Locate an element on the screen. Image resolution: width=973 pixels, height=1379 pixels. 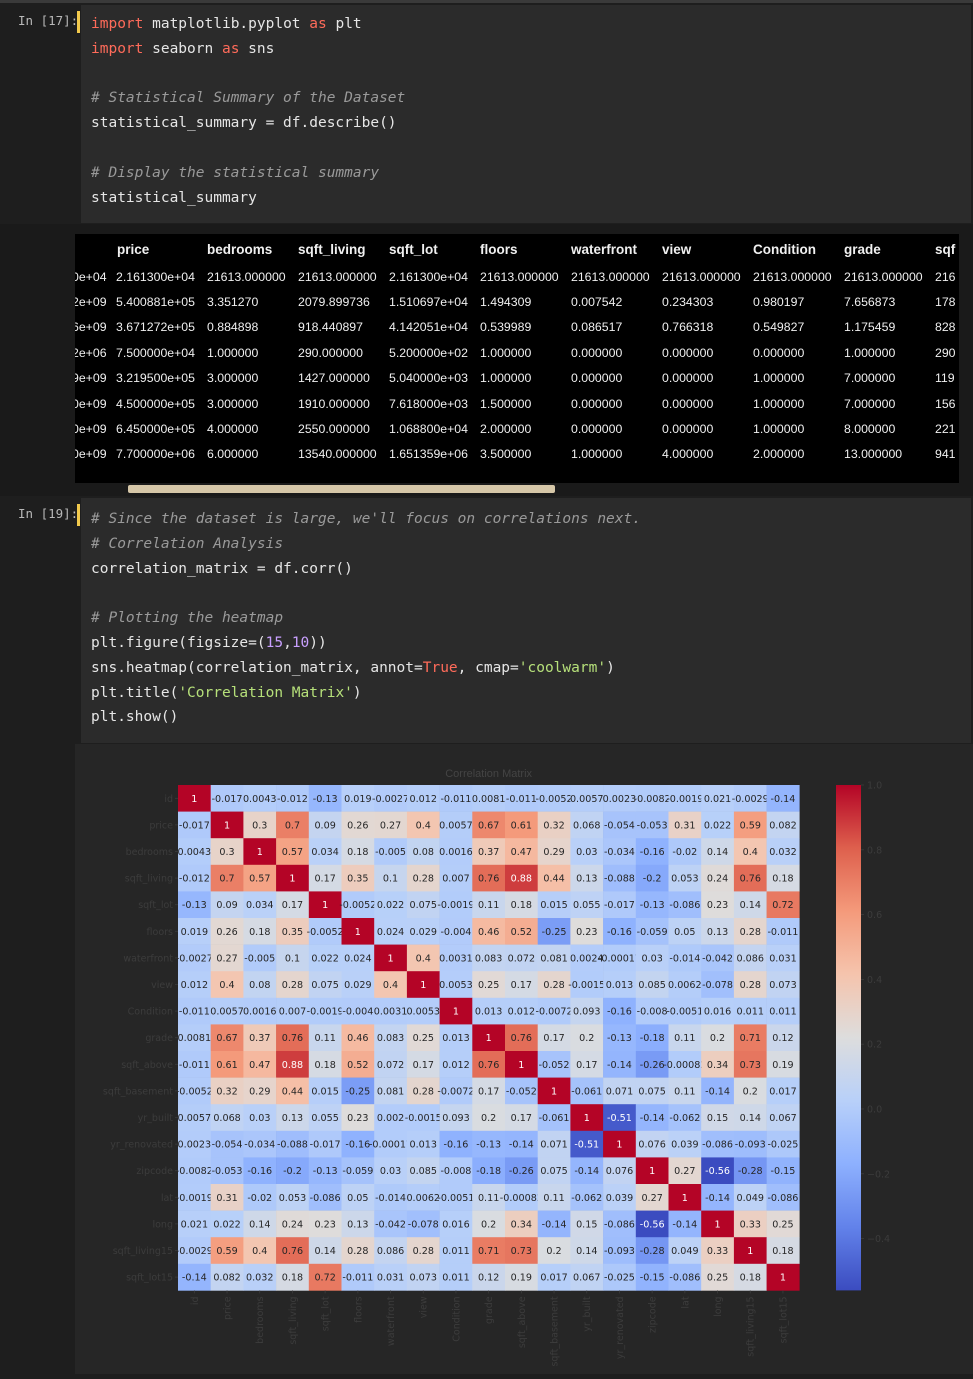
cell-annotation: -0.017 is located at coordinates (619, 905).